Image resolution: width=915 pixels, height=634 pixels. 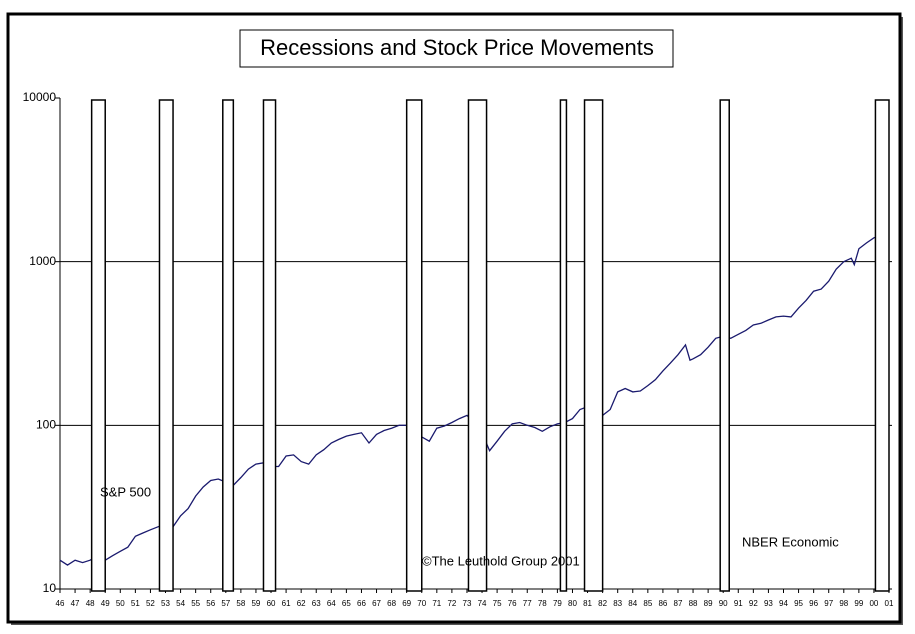 What do you see at coordinates (421, 603) in the screenshot?
I see `x-tick-label: 70` at bounding box center [421, 603].